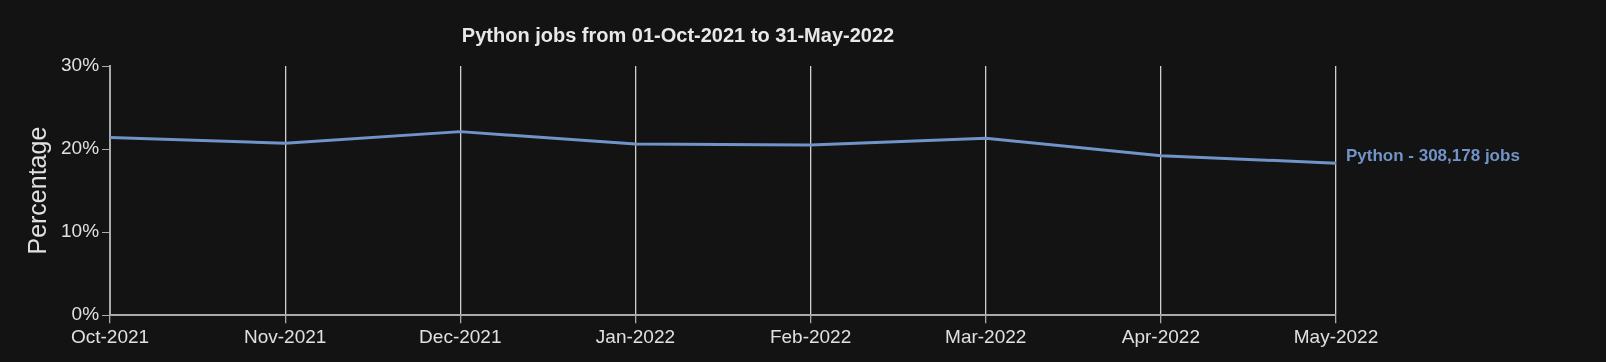 Image resolution: width=1606 pixels, height=362 pixels. I want to click on x-tick-label: Mar-2022, so click(986, 336).